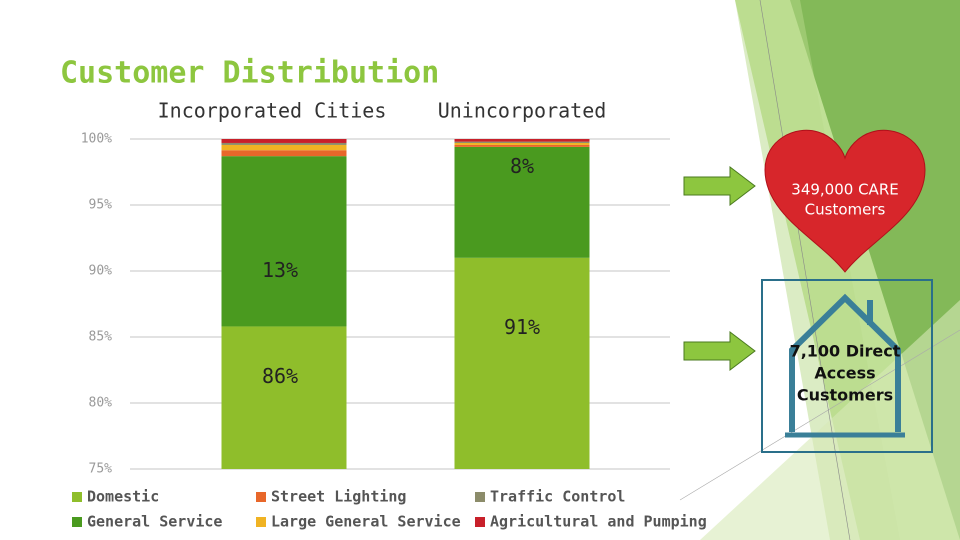 The height and width of the screenshot is (540, 960). What do you see at coordinates (845, 351) in the screenshot?
I see `callout-text: 7,100 Direct` at bounding box center [845, 351].